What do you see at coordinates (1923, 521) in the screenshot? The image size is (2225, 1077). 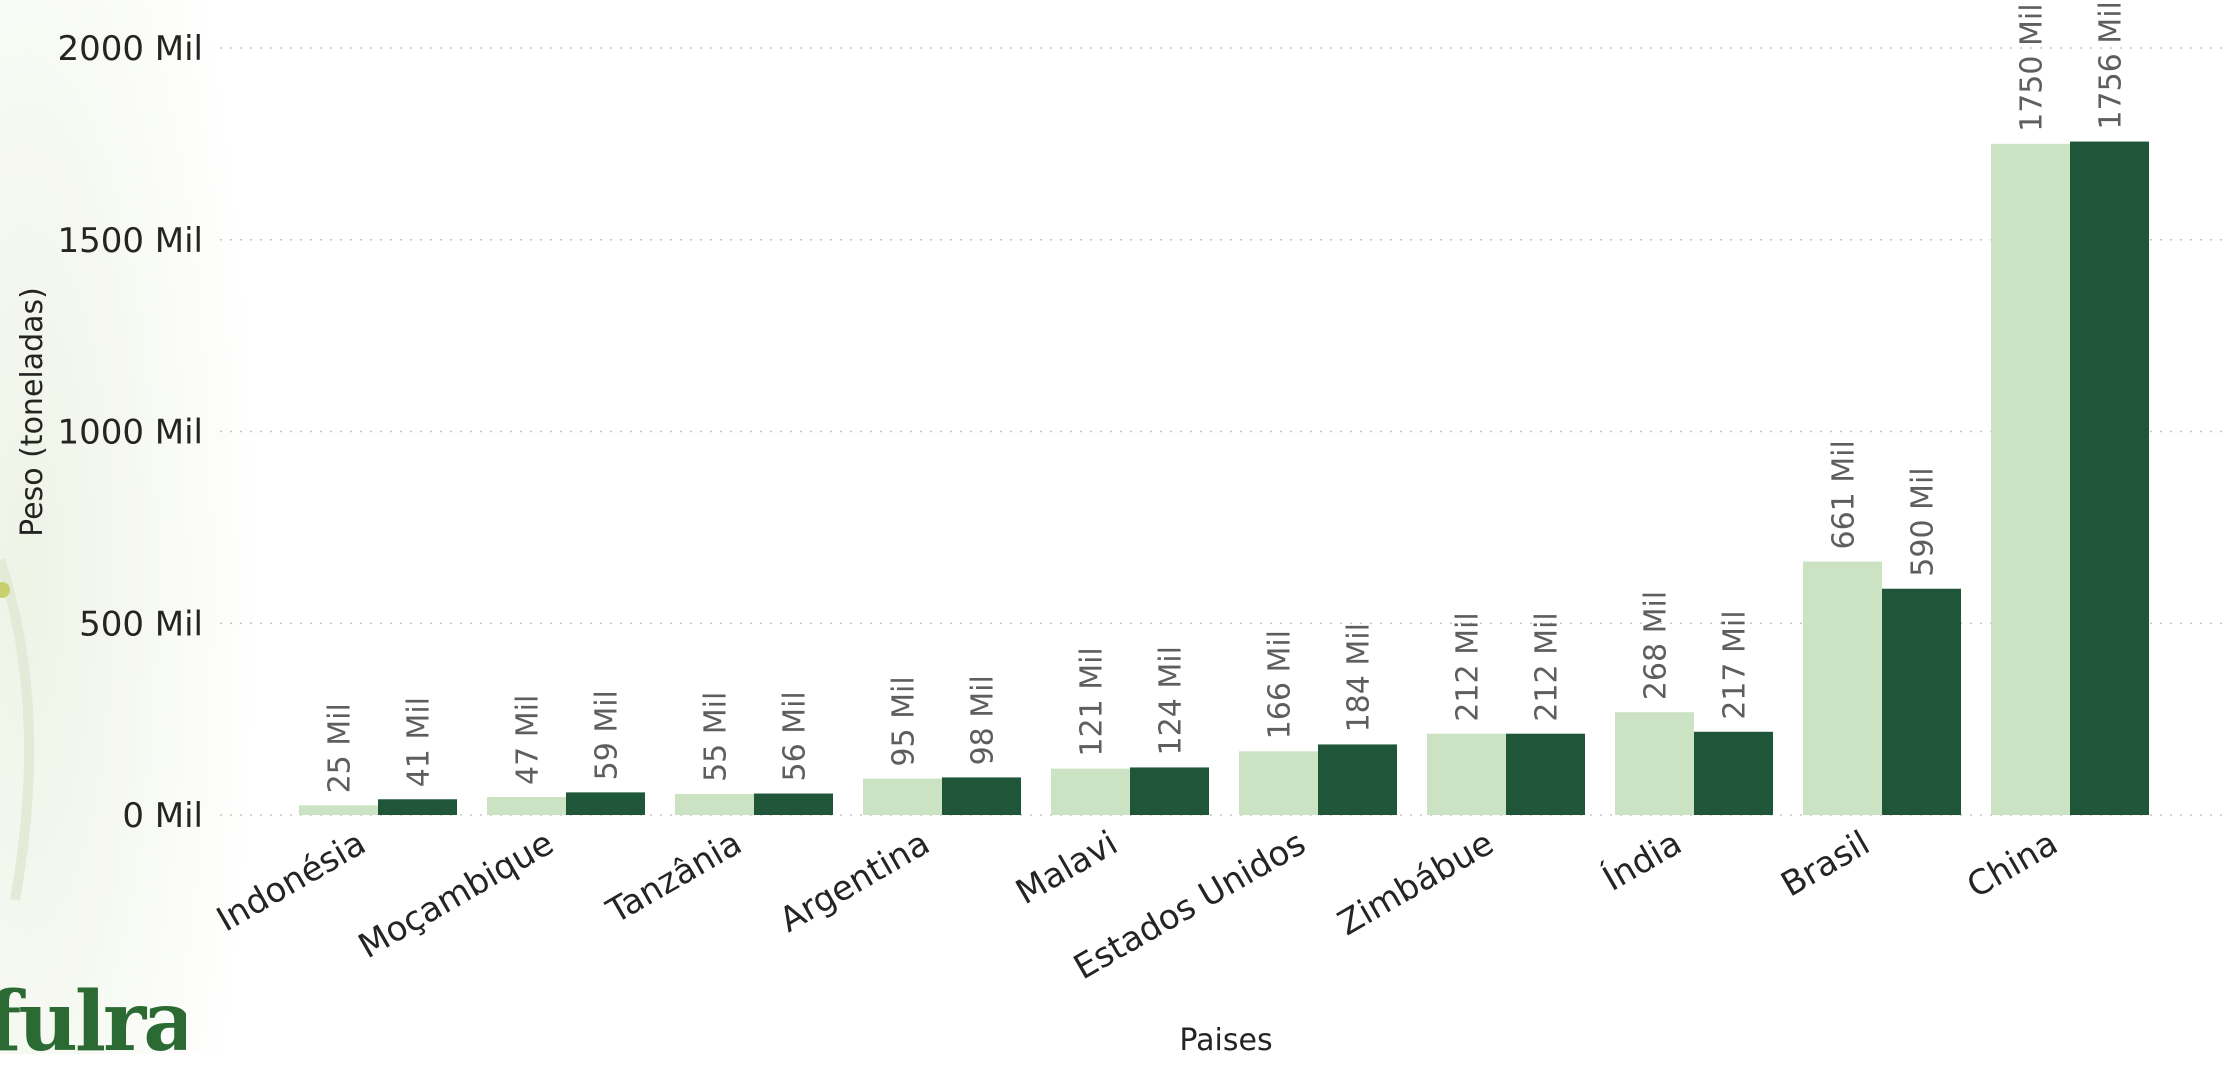 I see `data-label: 590 Mil` at bounding box center [1923, 521].